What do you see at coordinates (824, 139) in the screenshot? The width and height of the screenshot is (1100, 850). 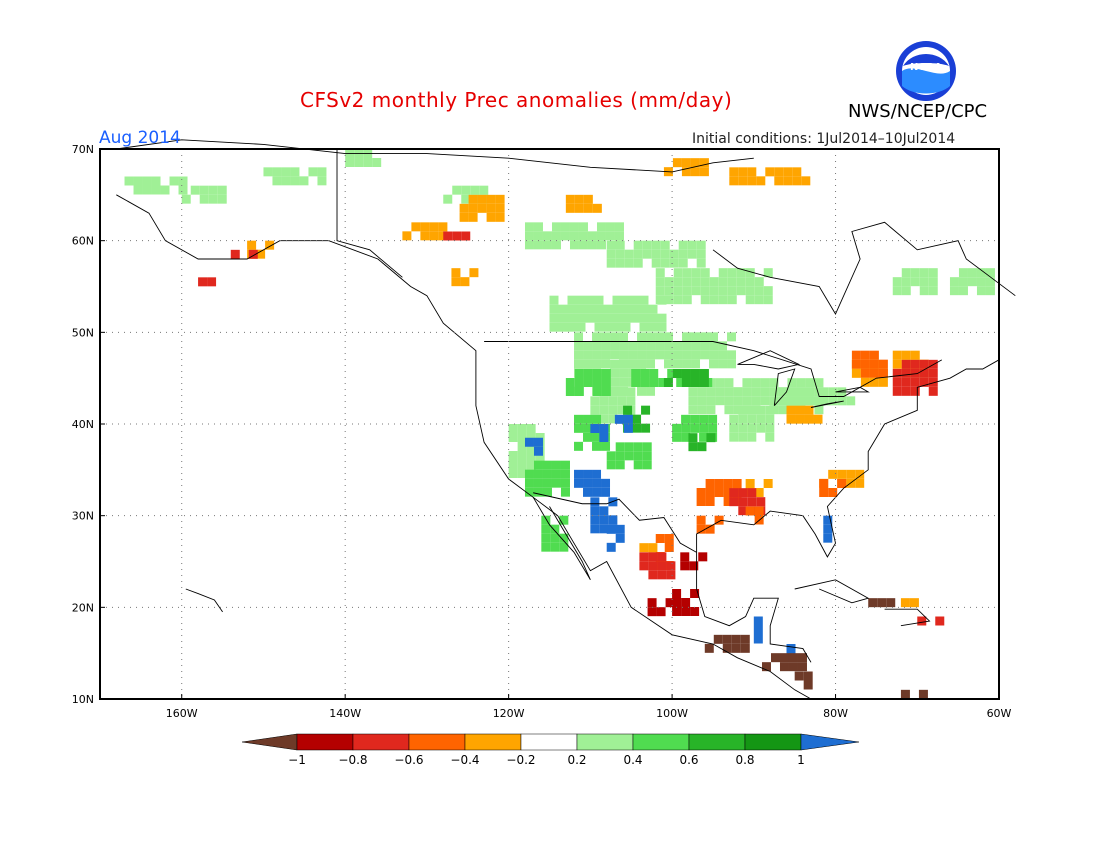 I see `initial-conditions: Initial conditions: 1Jul2014–10Jul2014` at bounding box center [824, 139].